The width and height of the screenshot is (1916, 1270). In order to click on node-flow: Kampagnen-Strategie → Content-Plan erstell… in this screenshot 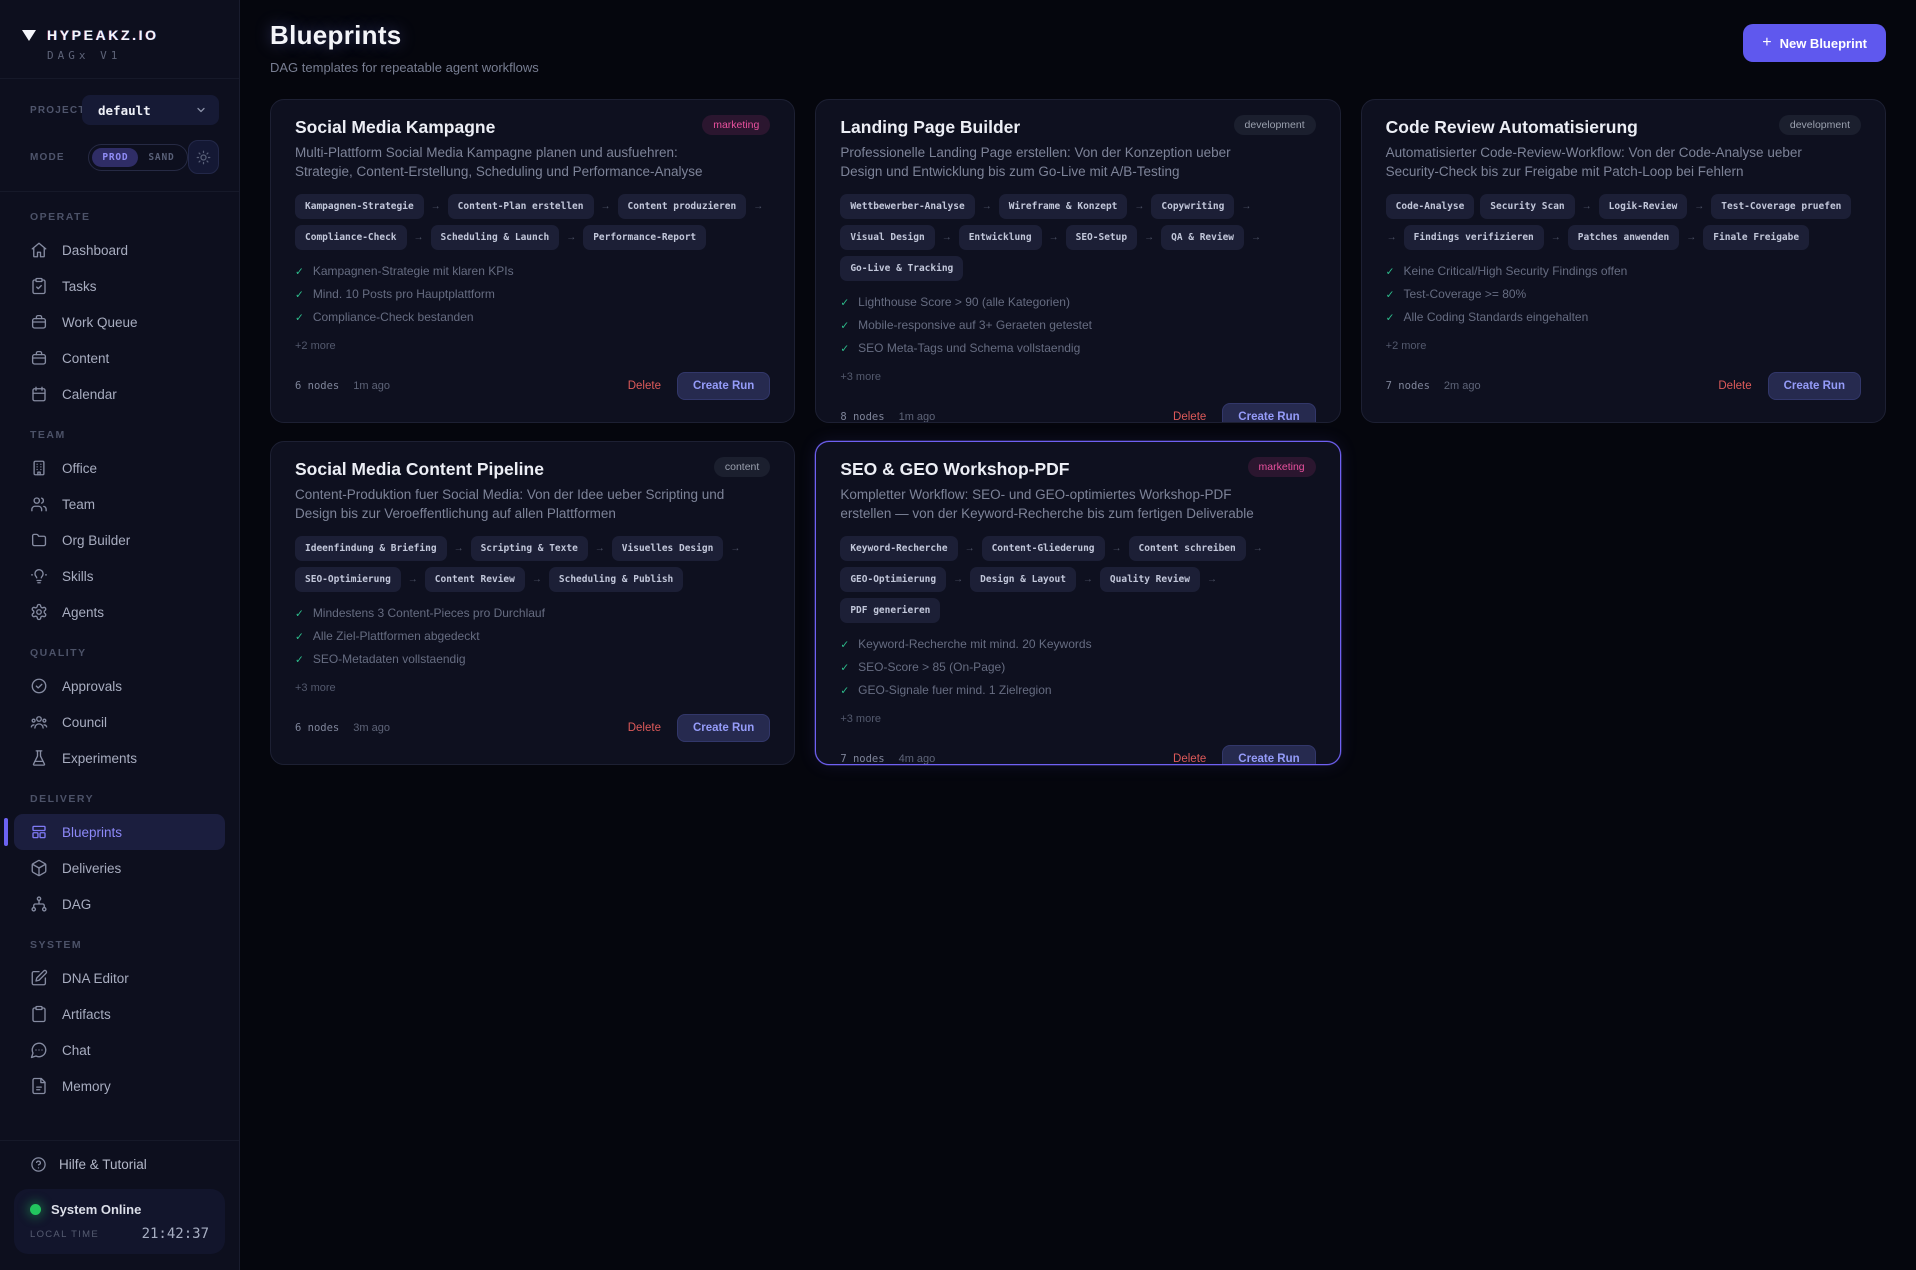, I will do `click(532, 222)`.